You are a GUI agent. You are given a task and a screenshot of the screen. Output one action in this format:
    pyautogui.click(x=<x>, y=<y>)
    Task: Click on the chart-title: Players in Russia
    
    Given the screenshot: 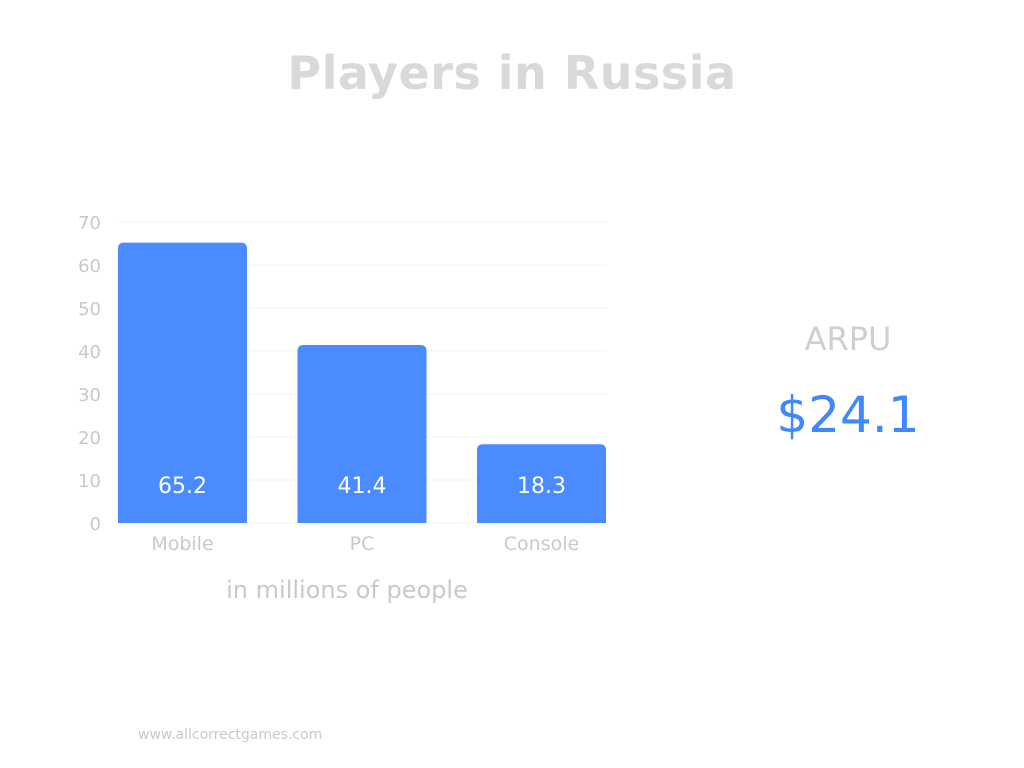 What is the action you would take?
    pyautogui.click(x=512, y=73)
    